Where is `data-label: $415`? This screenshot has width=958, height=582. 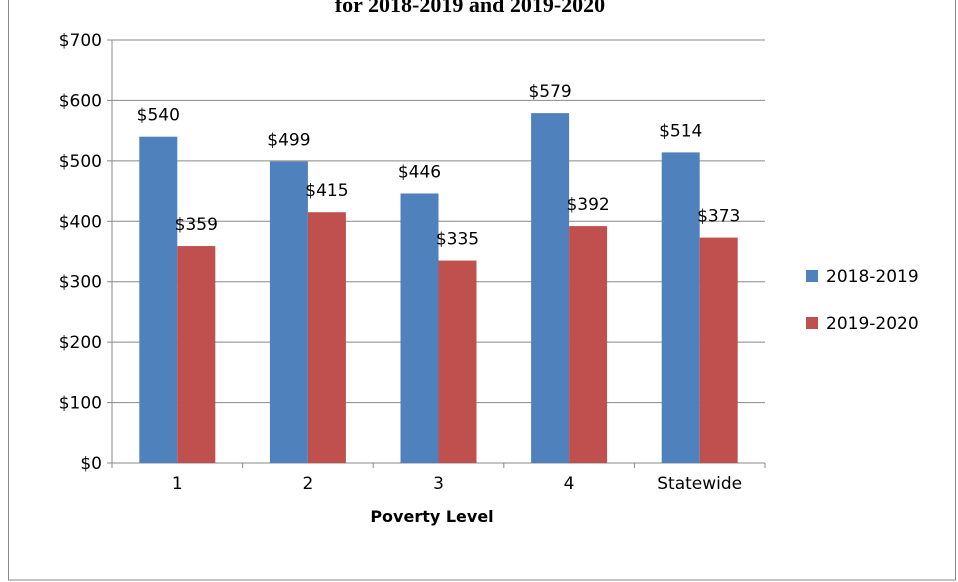 data-label: $415 is located at coordinates (326, 191).